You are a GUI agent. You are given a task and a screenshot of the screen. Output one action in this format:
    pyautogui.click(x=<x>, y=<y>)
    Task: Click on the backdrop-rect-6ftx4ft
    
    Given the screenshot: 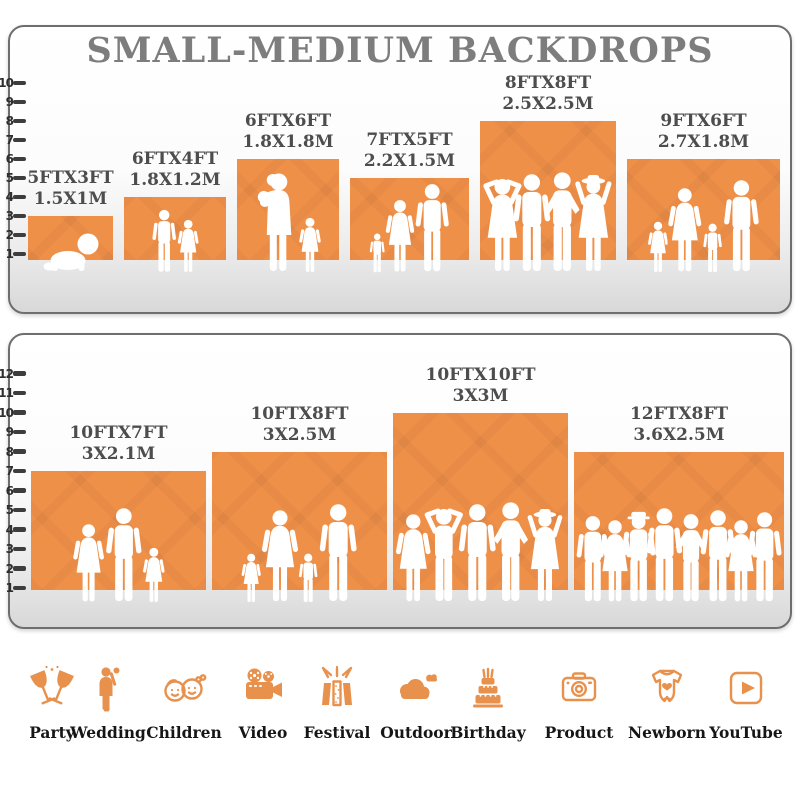 What is the action you would take?
    pyautogui.click(x=175, y=228)
    